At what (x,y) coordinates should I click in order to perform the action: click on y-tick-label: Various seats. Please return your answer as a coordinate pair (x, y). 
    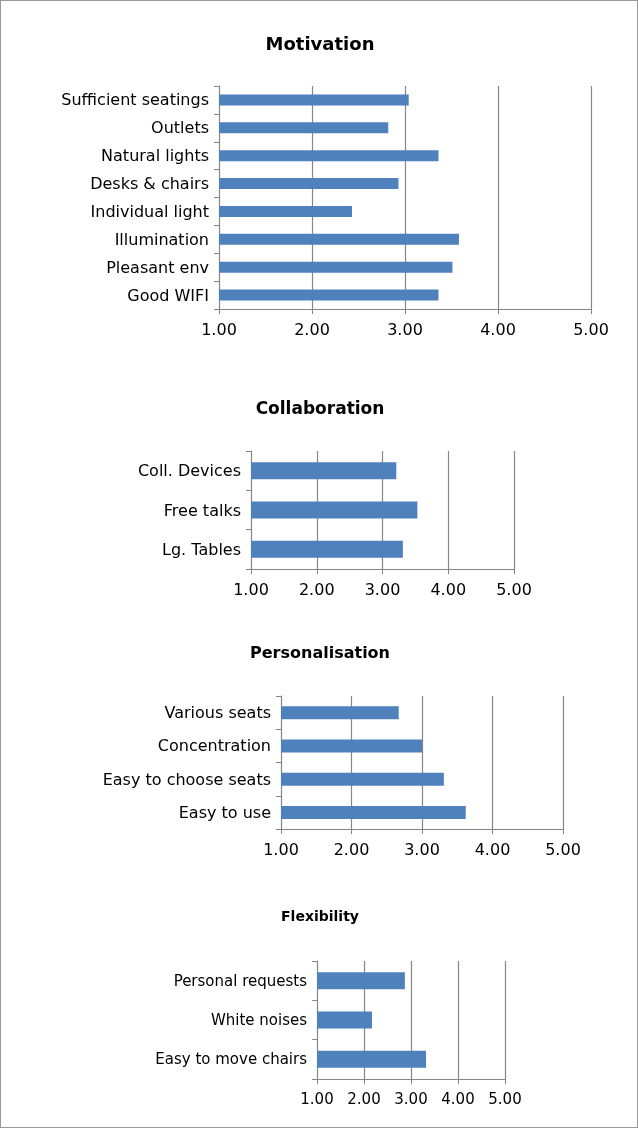
    Looking at the image, I should click on (217, 713).